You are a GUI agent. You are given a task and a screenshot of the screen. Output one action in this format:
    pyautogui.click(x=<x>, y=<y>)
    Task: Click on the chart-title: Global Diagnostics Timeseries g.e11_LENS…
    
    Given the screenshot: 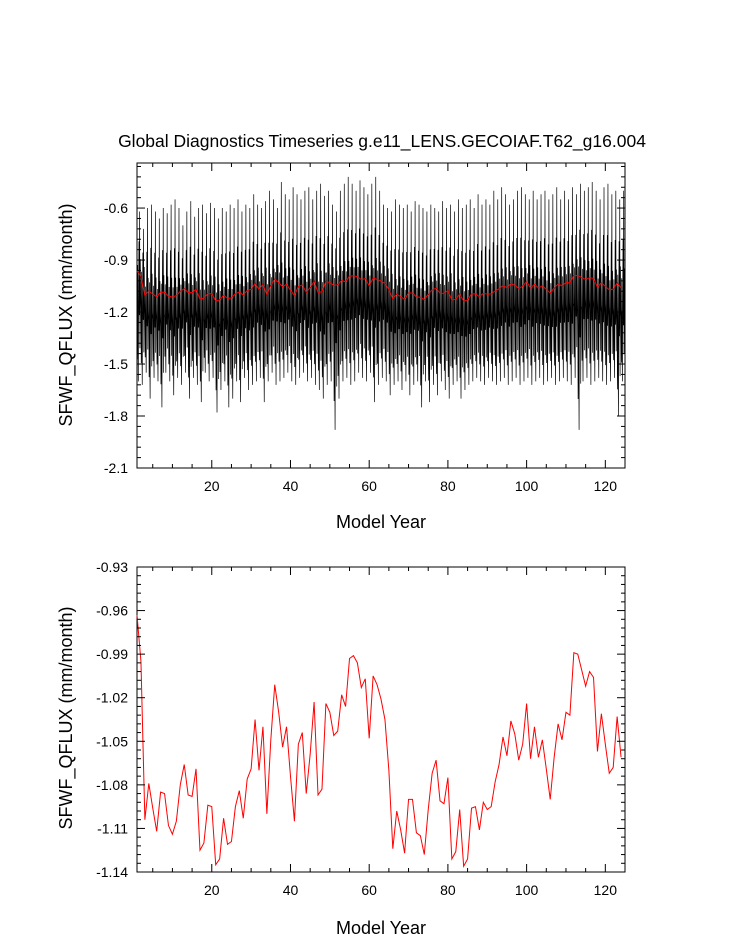 What is the action you would take?
    pyautogui.click(x=382, y=141)
    